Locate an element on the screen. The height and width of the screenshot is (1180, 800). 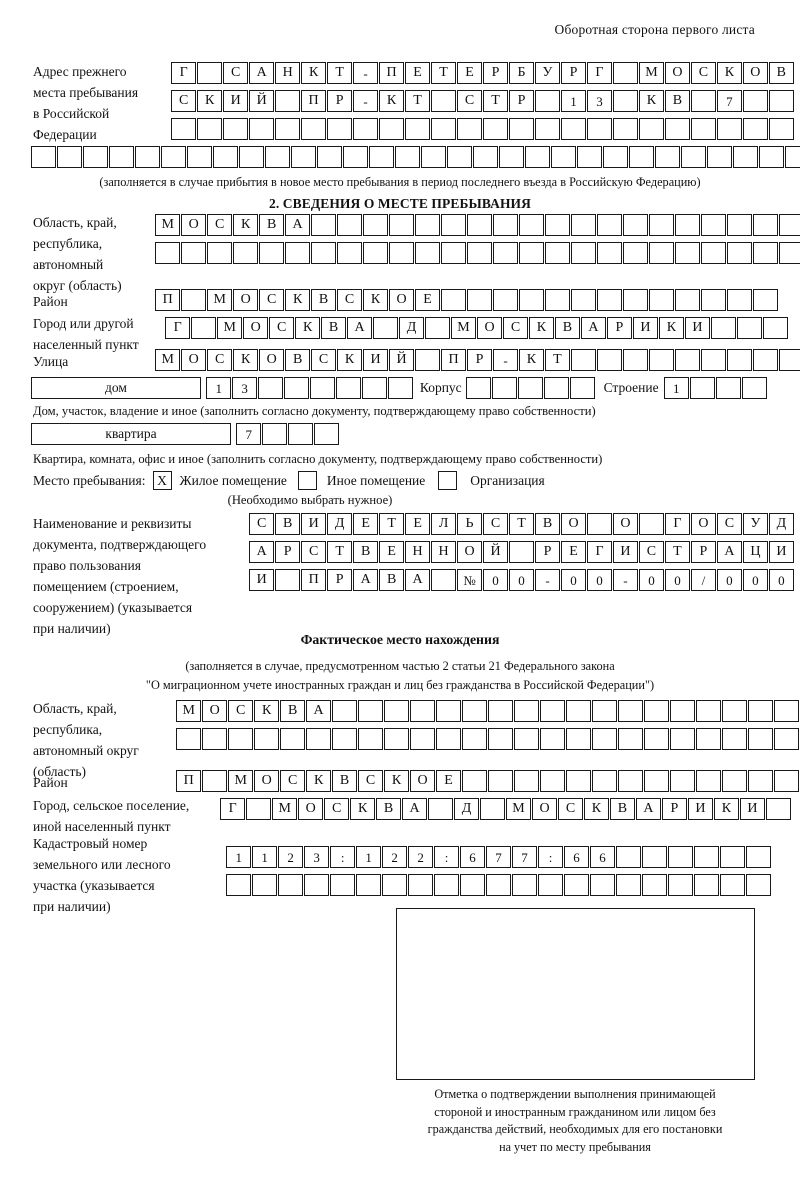
stroenie-cell-1: 1 is located at coordinates (676, 388).